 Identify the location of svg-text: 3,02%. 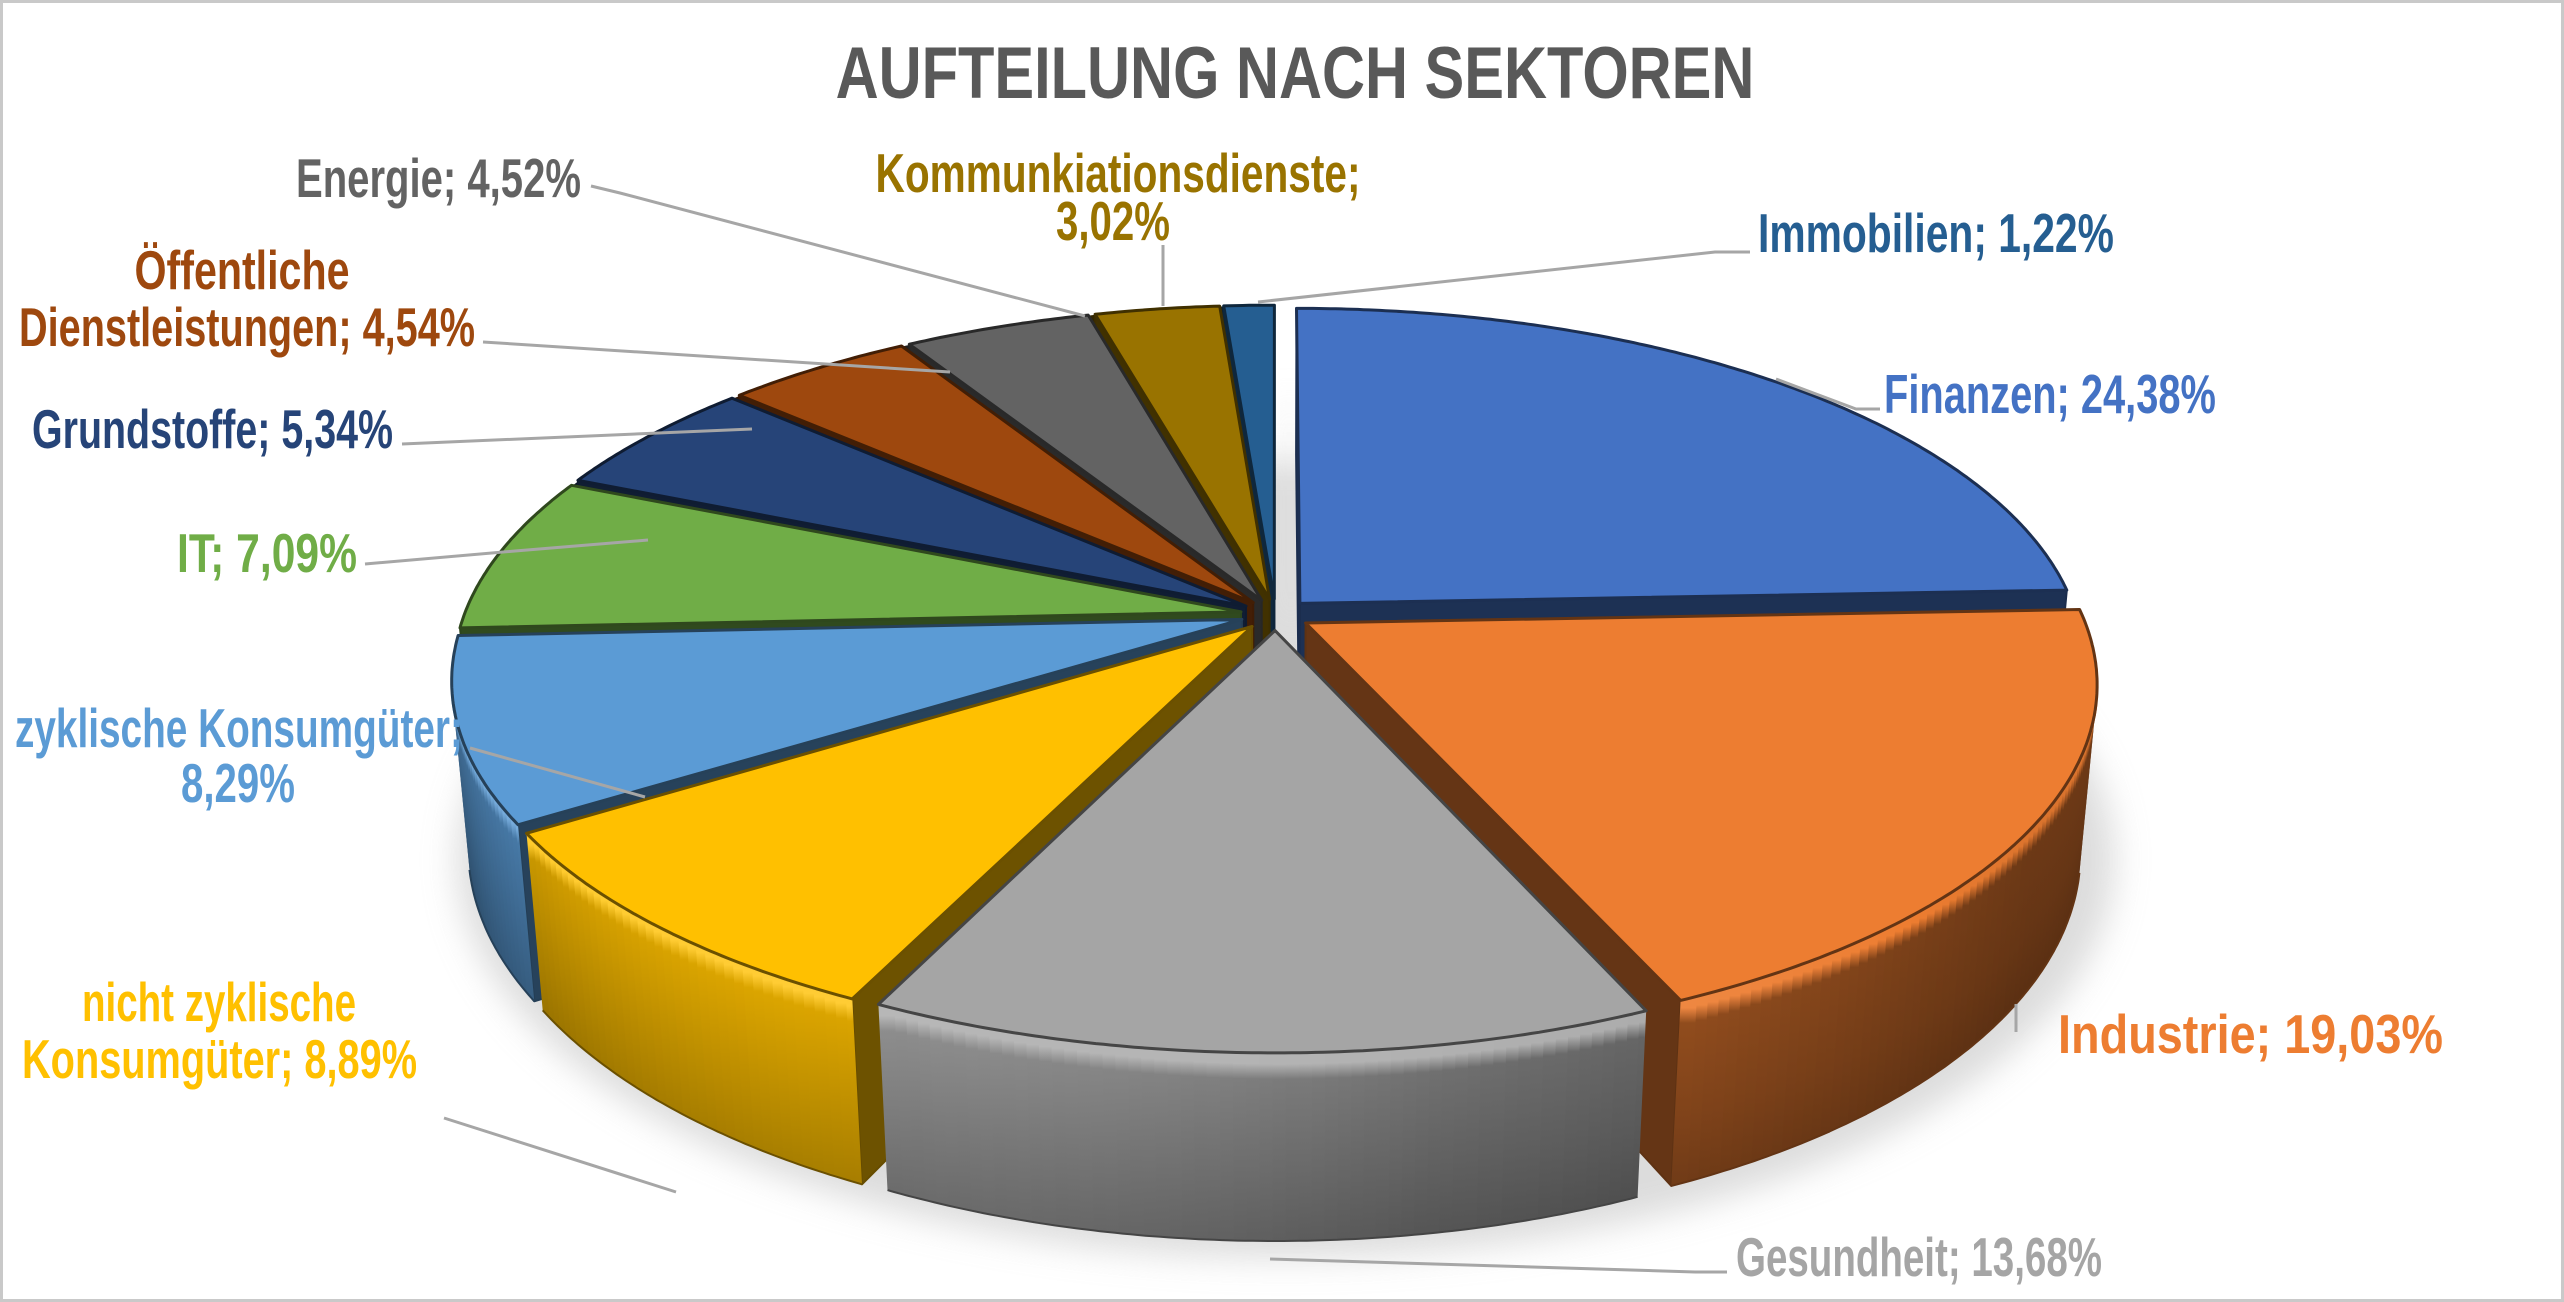
(1113, 222).